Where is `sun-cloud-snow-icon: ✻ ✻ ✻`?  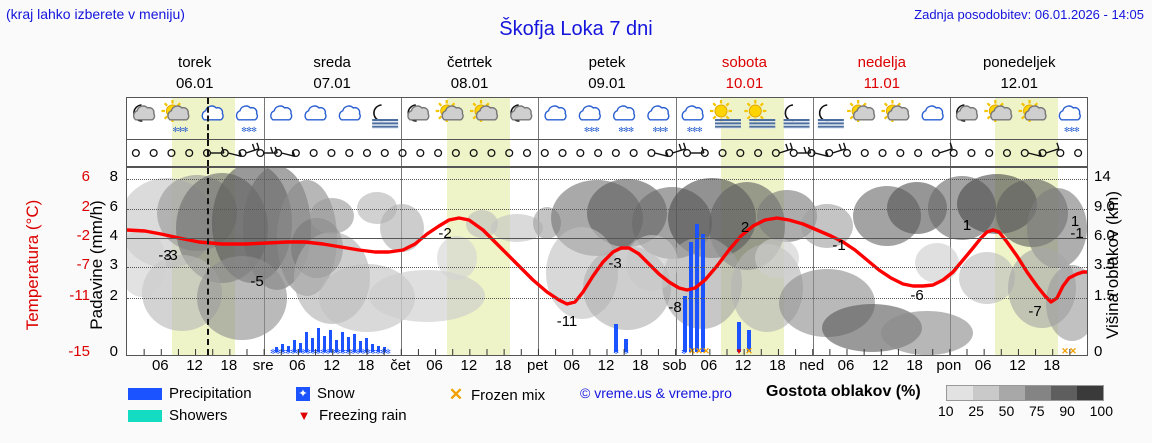 sun-cloud-snow-icon: ✻ ✻ ✻ is located at coordinates (175, 117).